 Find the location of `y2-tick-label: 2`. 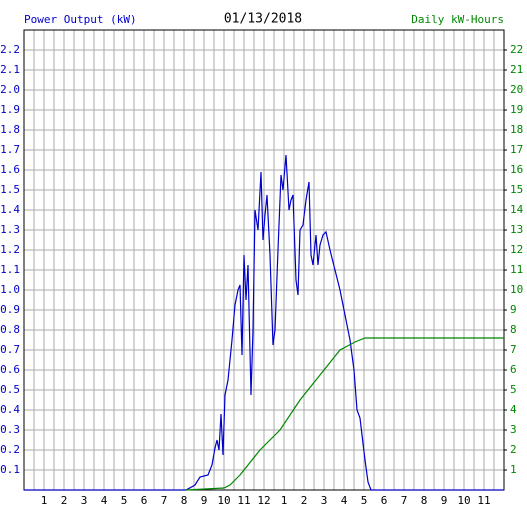

y2-tick-label: 2 is located at coordinates (513, 449).